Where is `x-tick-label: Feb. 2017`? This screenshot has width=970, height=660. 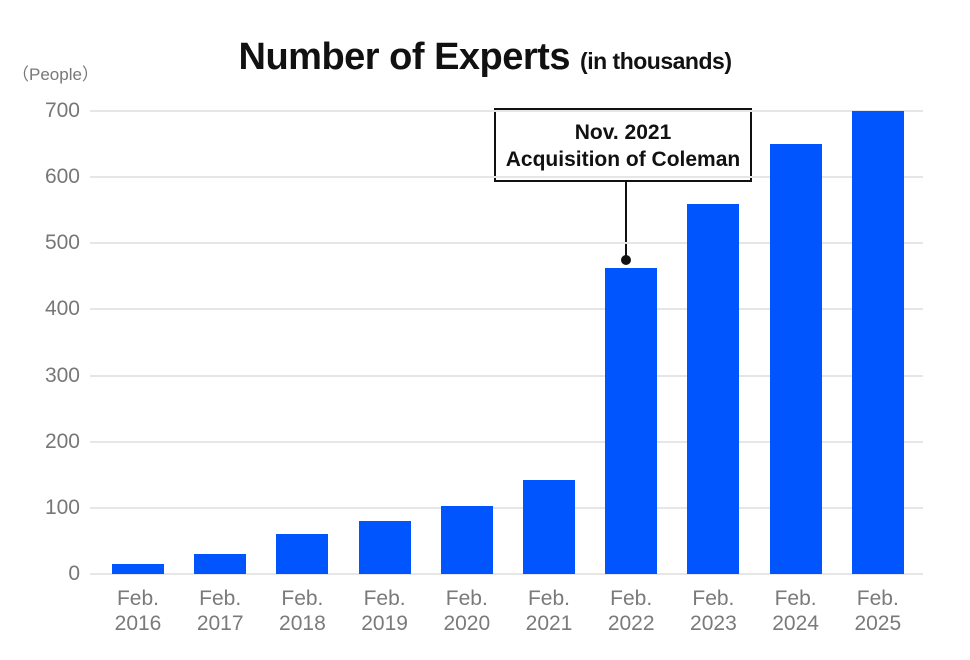 x-tick-label: Feb. 2017 is located at coordinates (220, 611).